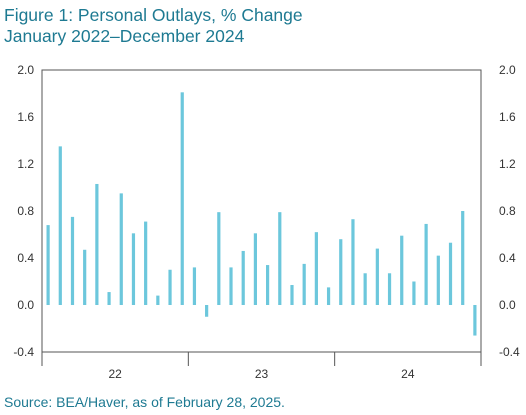 This screenshot has height=415, width=526. I want to click on y-axis-right: 2.0 1.6 1.2 0.8 0.4 0.0 -0.4, so click(509, 211).